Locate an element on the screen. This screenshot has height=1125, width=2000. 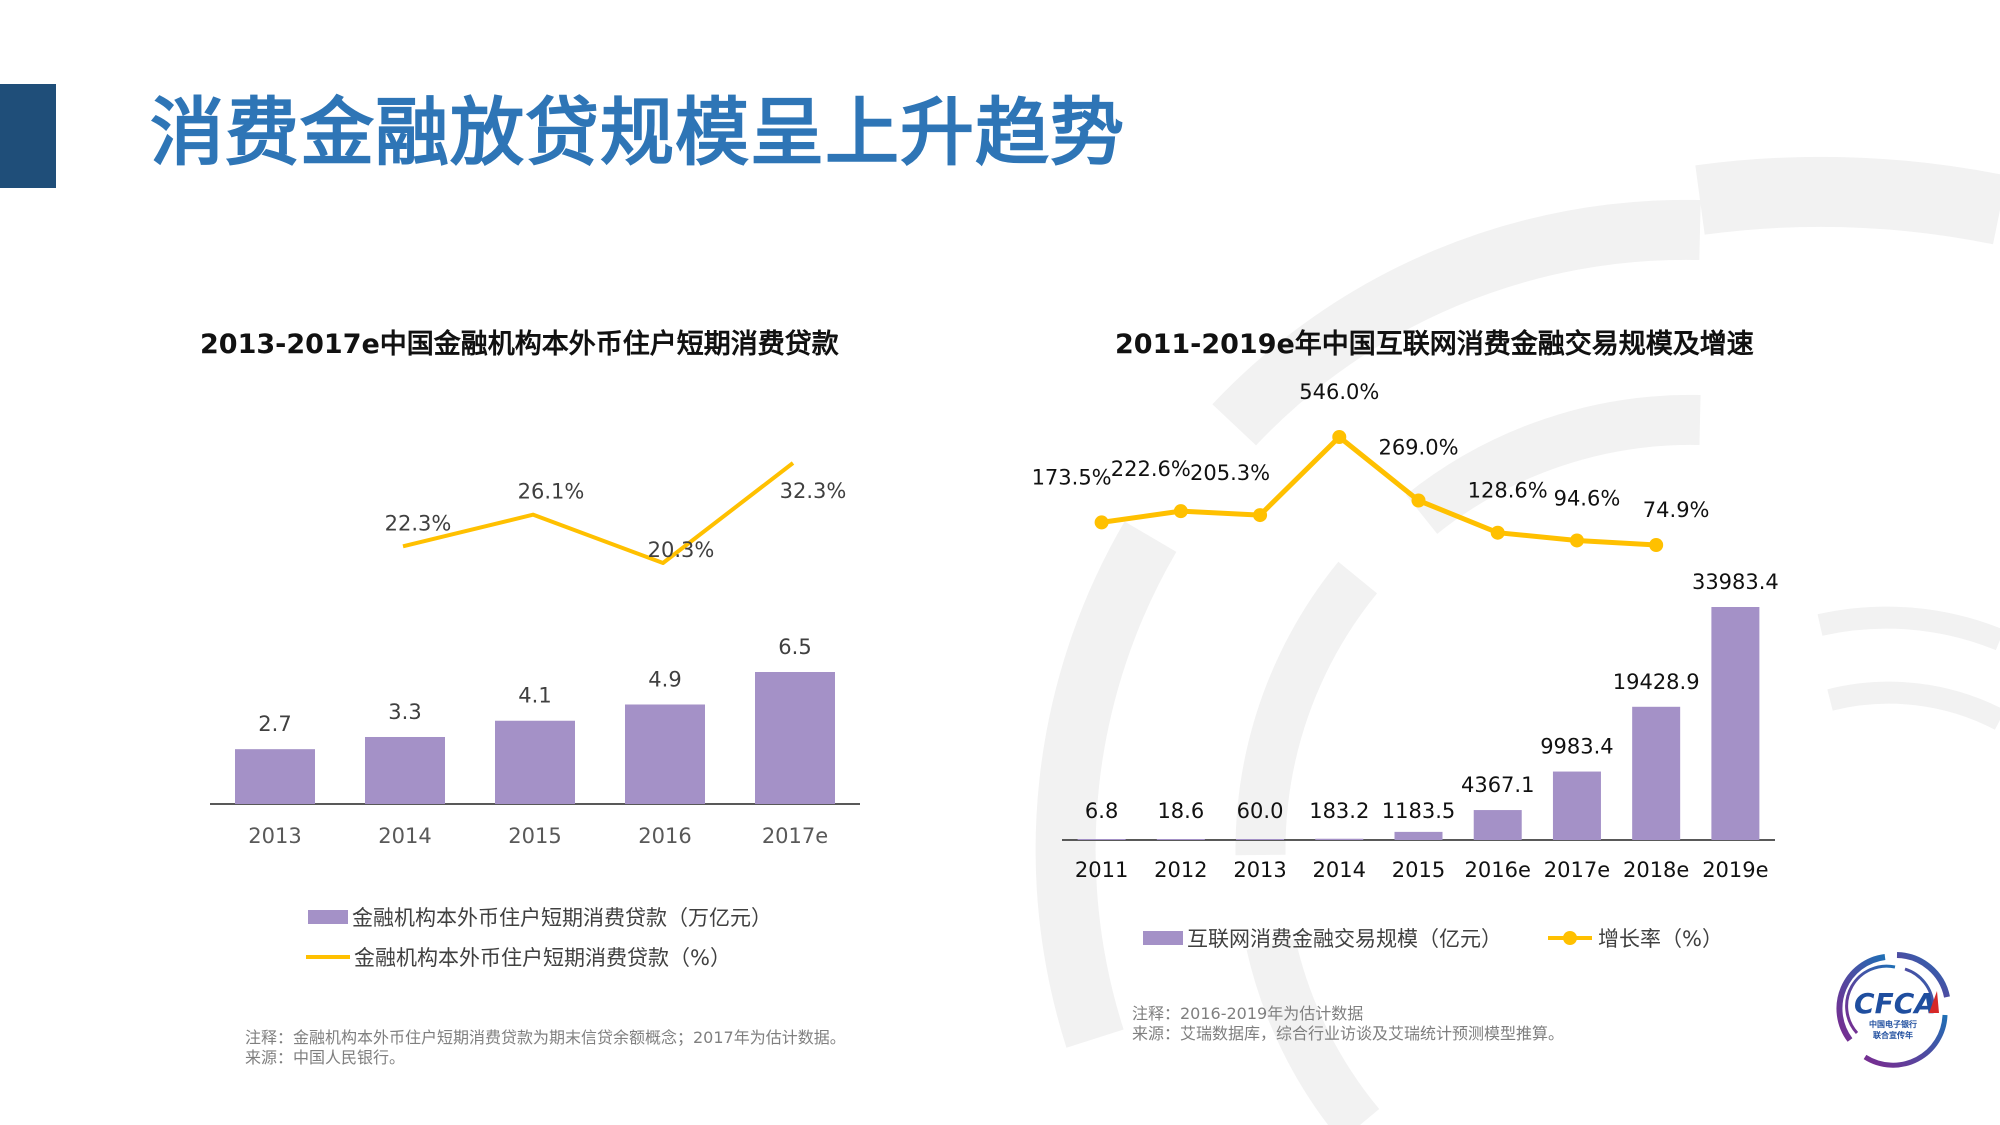
bar-value-label: 60.0 is located at coordinates (1260, 811).